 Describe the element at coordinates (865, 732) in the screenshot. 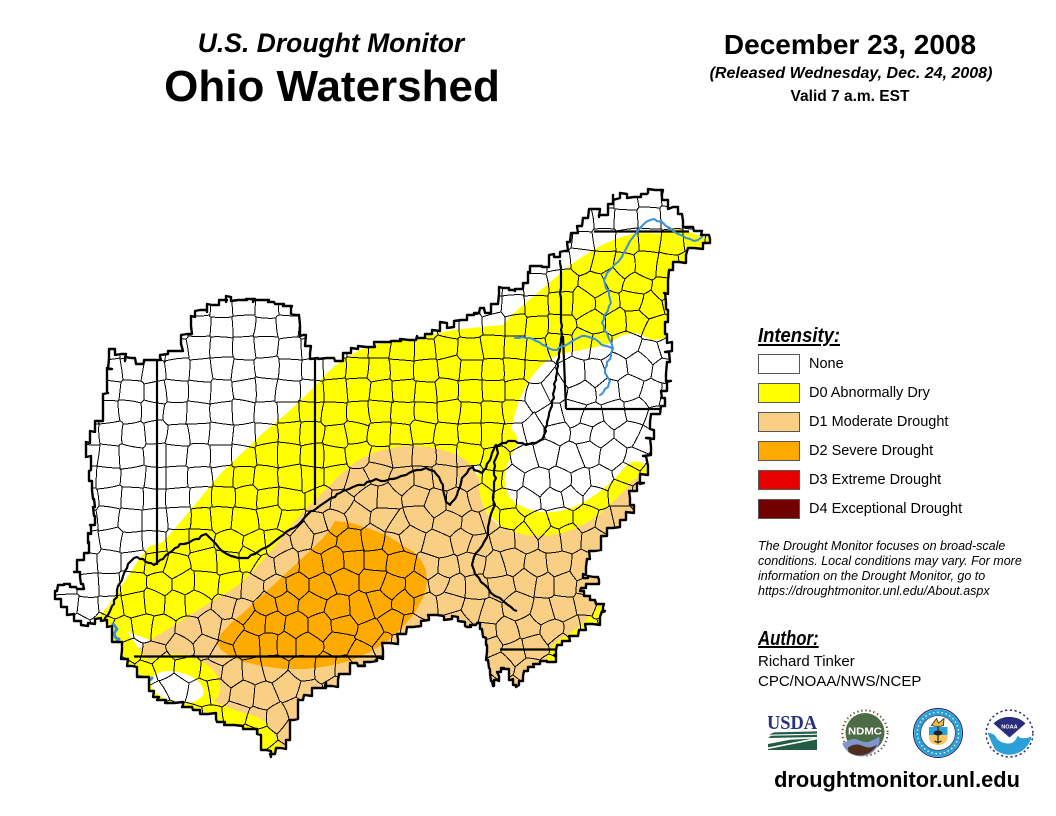

I see `svg-text: NDMC` at that location.